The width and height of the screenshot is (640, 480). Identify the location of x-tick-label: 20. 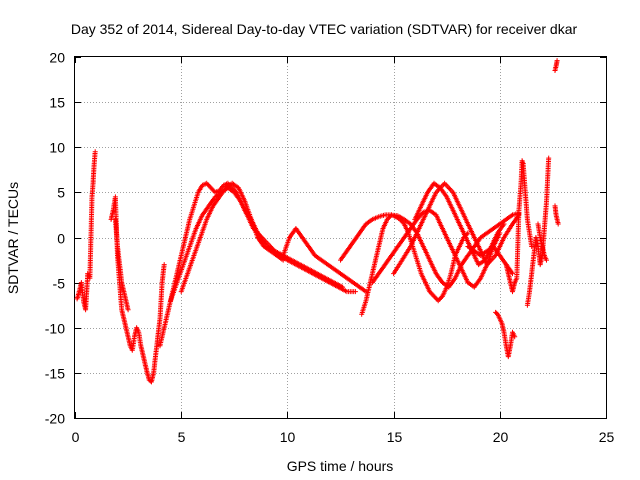
(501, 437).